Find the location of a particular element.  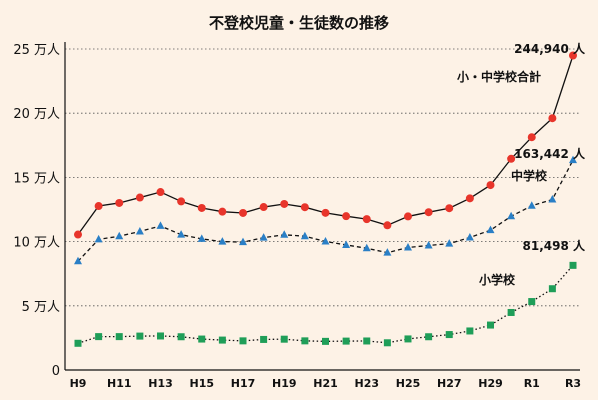

x-tick-label: H9 is located at coordinates (78, 383).